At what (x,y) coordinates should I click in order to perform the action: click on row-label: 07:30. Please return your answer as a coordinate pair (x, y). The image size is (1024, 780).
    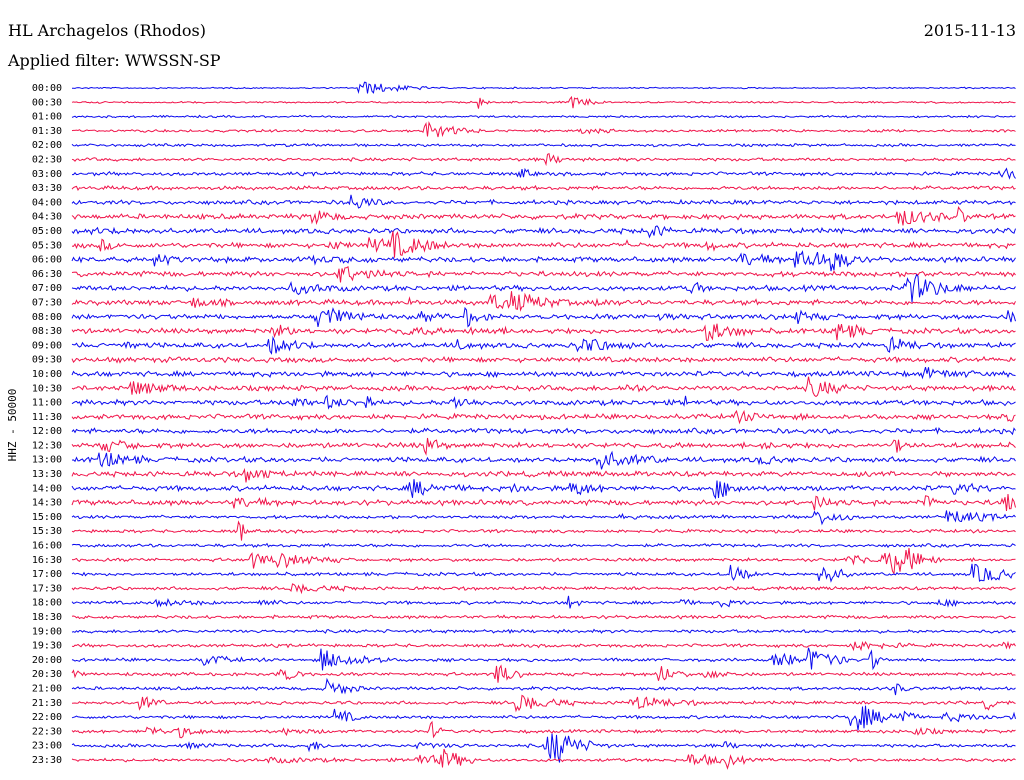
    Looking at the image, I should click on (47, 302).